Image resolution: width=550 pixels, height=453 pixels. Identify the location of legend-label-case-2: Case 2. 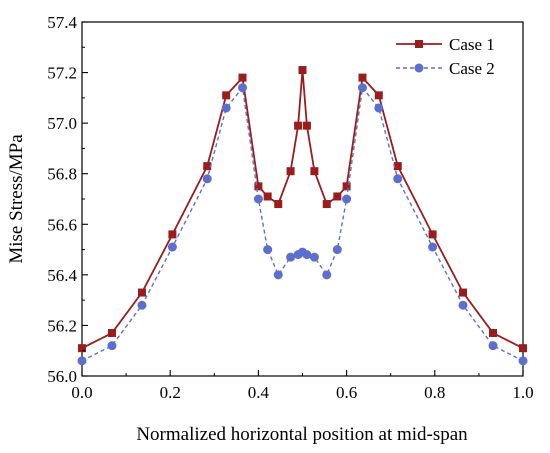
(472, 68).